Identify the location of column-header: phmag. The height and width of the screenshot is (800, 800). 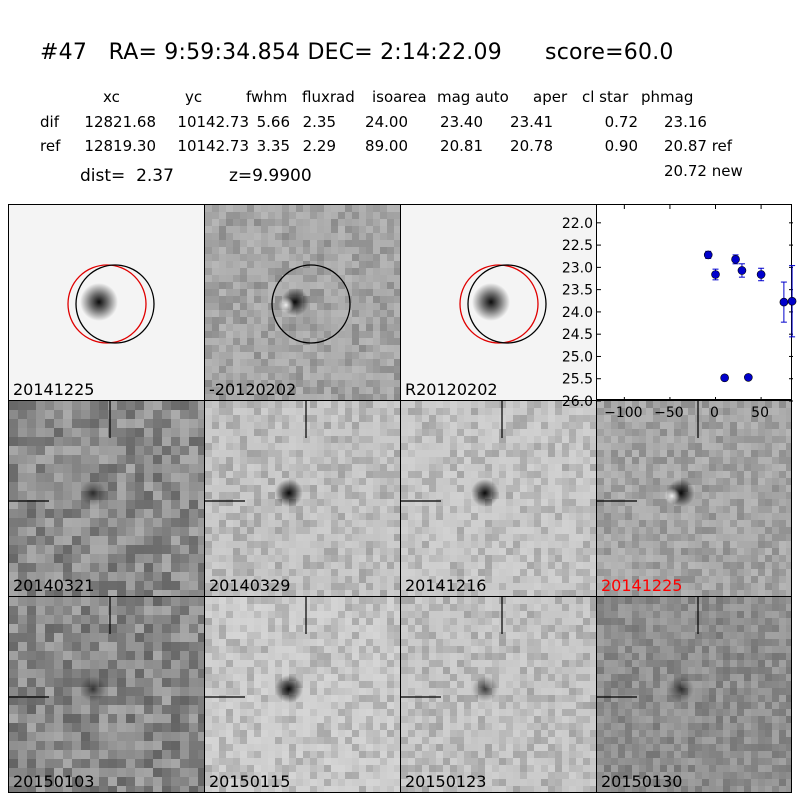
(667, 97).